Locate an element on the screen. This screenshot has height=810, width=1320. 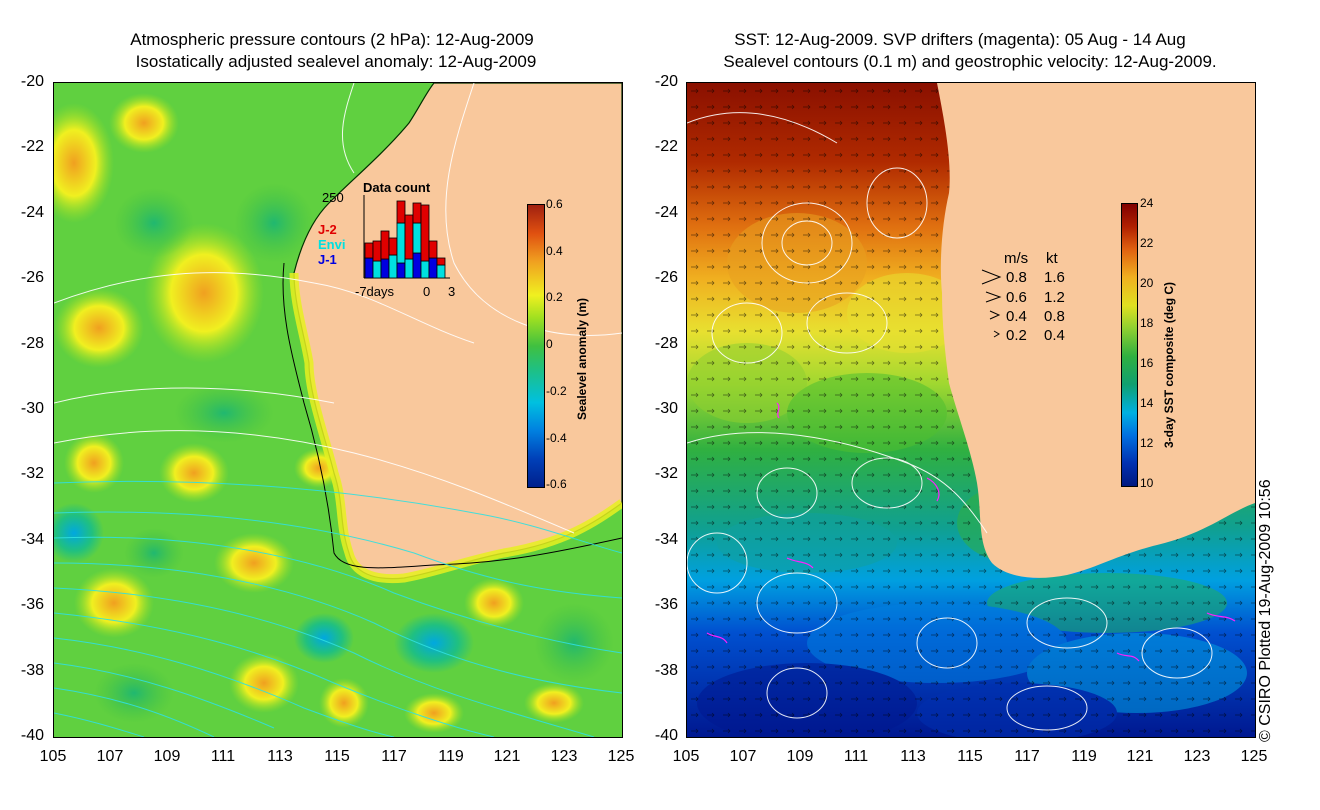
sla-tick-5: -0.4 is located at coordinates (556, 438).